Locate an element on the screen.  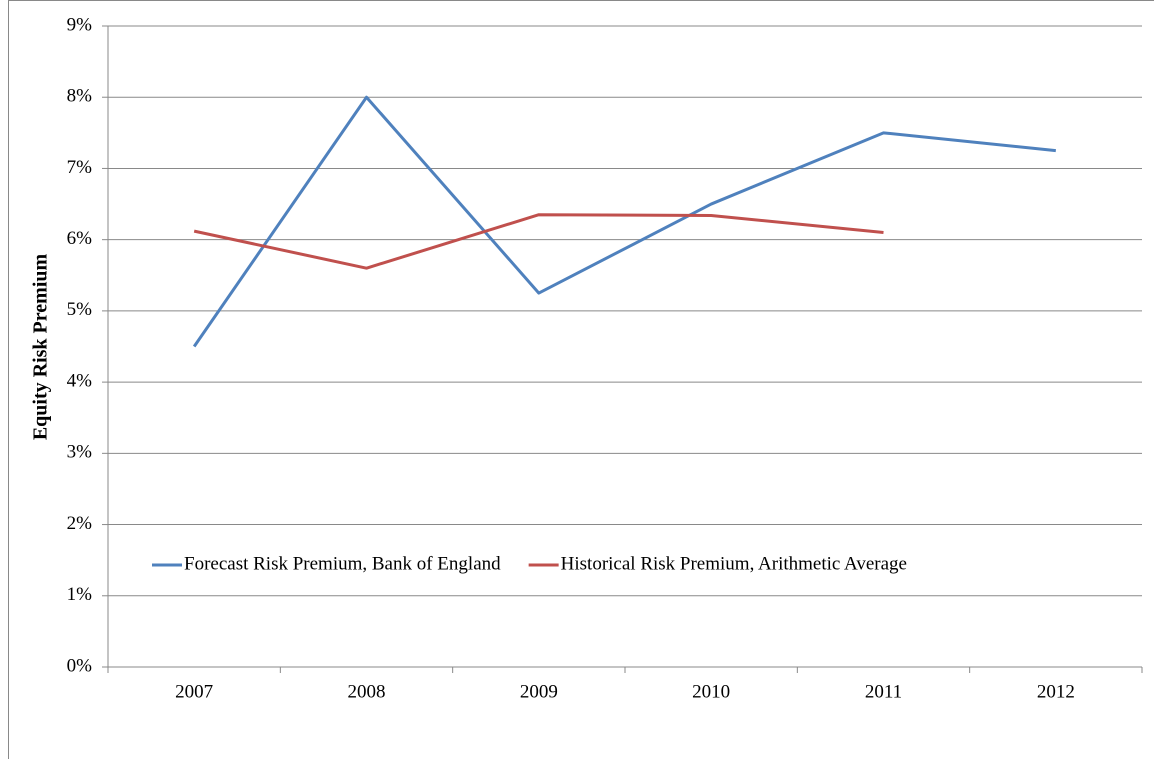
y-tick-label: 6% is located at coordinates (80, 238).